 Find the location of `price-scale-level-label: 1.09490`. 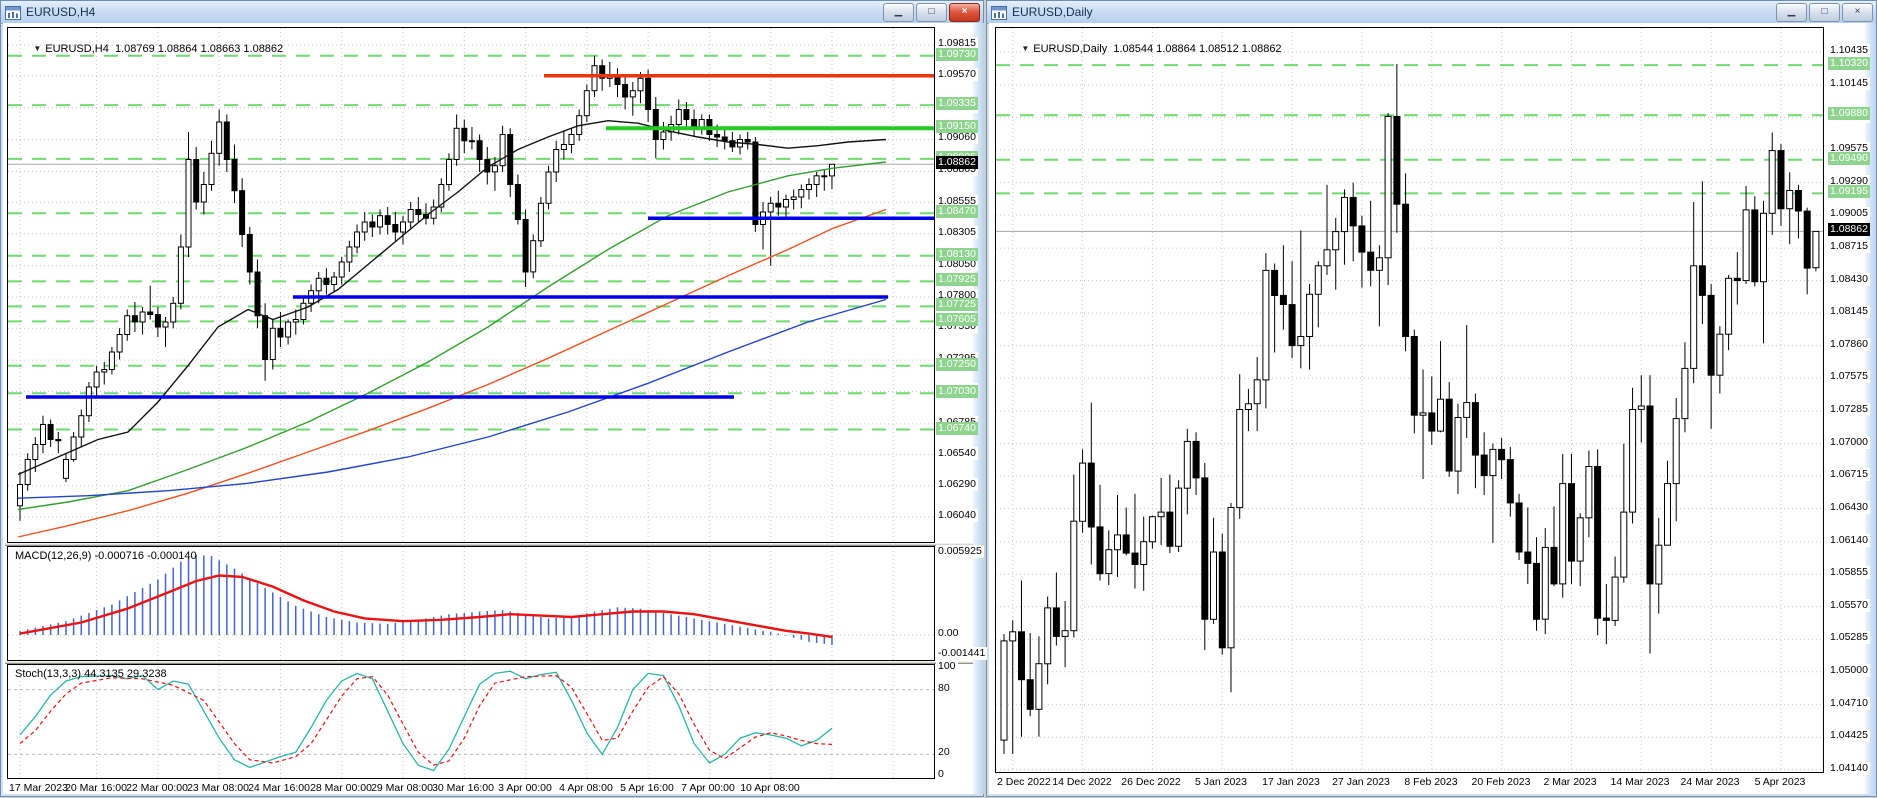

price-scale-level-label: 1.09490 is located at coordinates (1849, 158).